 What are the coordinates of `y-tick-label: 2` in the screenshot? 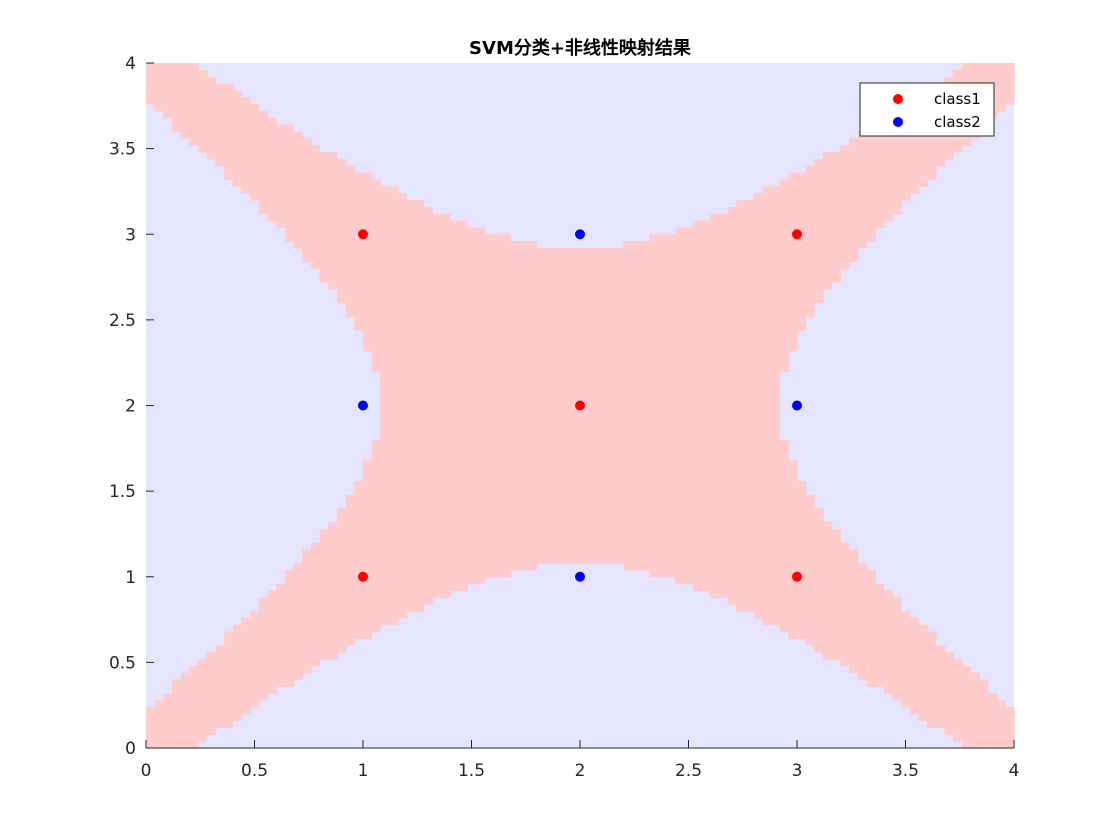 It's located at (130, 407).